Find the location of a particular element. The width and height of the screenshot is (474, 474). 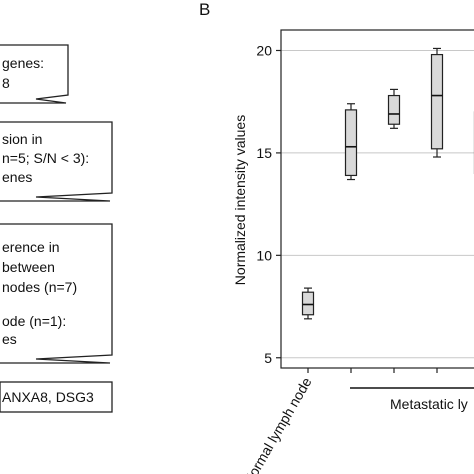

flowchart-result-box is located at coordinates (56, 397).